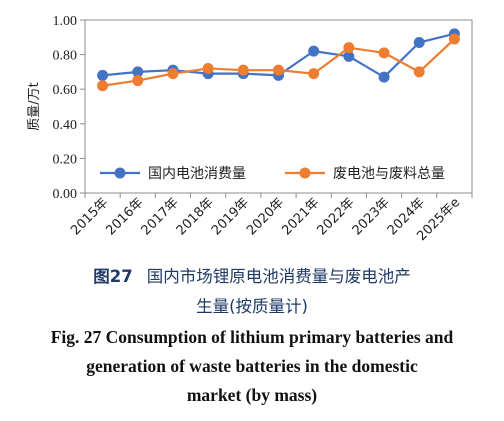 The width and height of the screenshot is (504, 421). What do you see at coordinates (389, 174) in the screenshot?
I see `legend-label-2: 废电池与废料总量` at bounding box center [389, 174].